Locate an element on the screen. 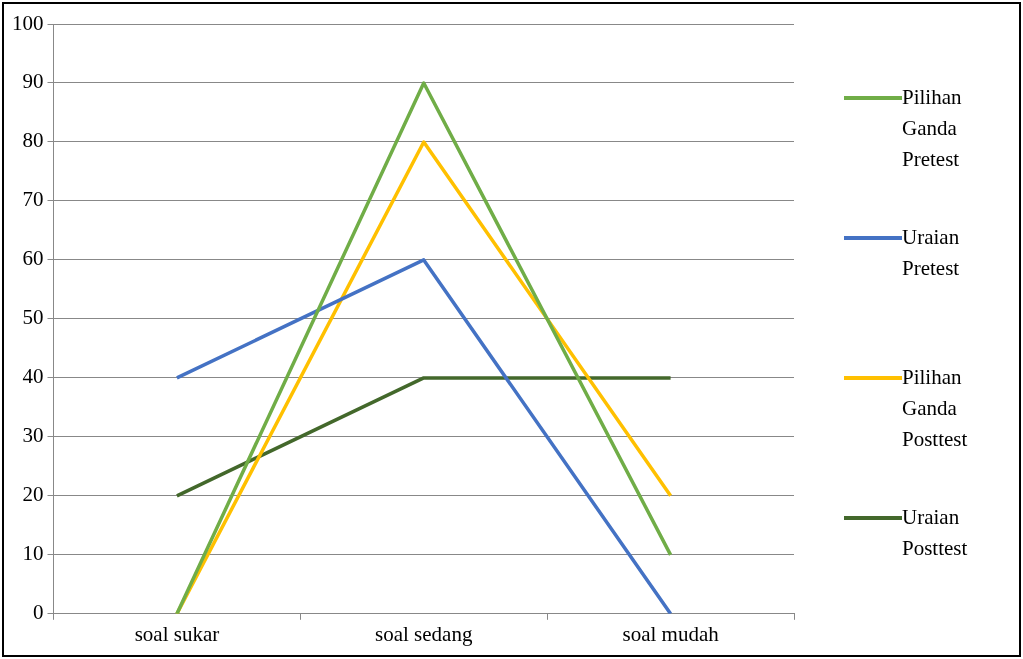 The image size is (1023, 659). legend-label: Pilihan Ganda Pretest is located at coordinates (932, 128).